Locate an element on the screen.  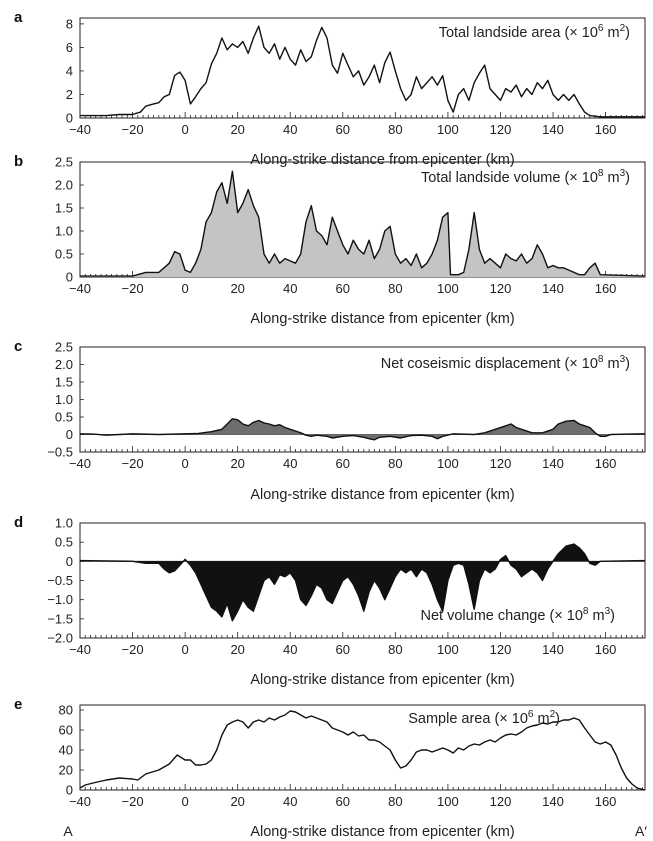
y-tick-label: 40 is located at coordinates (66, 750).